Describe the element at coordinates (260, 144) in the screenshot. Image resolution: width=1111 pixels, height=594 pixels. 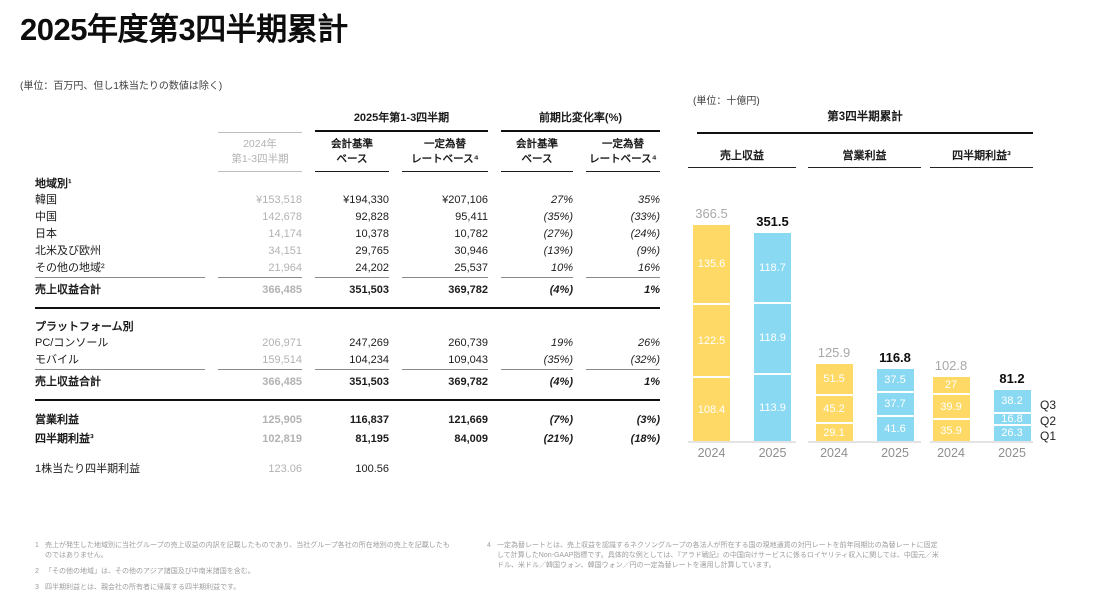
I see `col-header-2024-line1: 2024年` at that location.